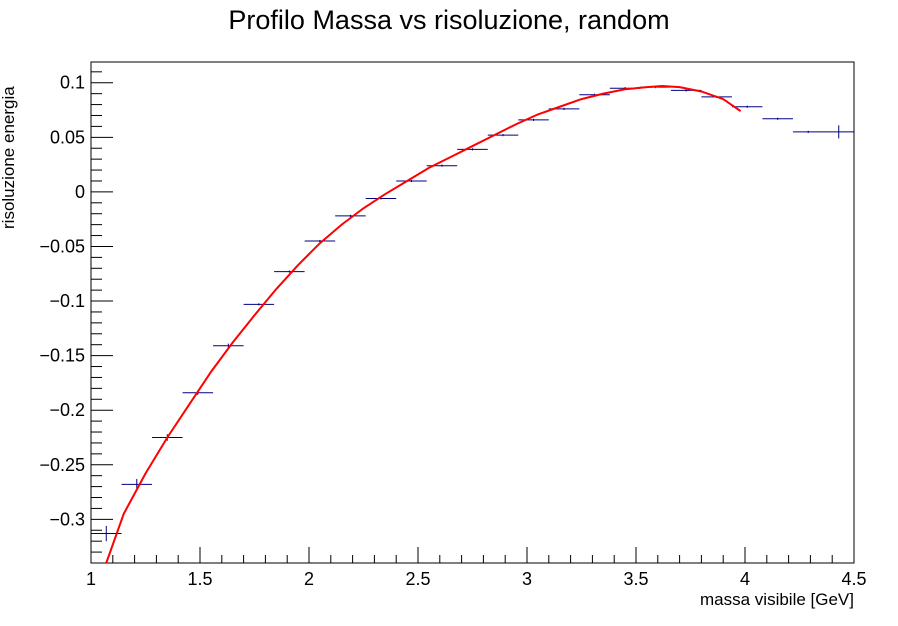 The image size is (898, 626). What do you see at coordinates (417, 579) in the screenshot?
I see `x-tick-label: 2.5` at bounding box center [417, 579].